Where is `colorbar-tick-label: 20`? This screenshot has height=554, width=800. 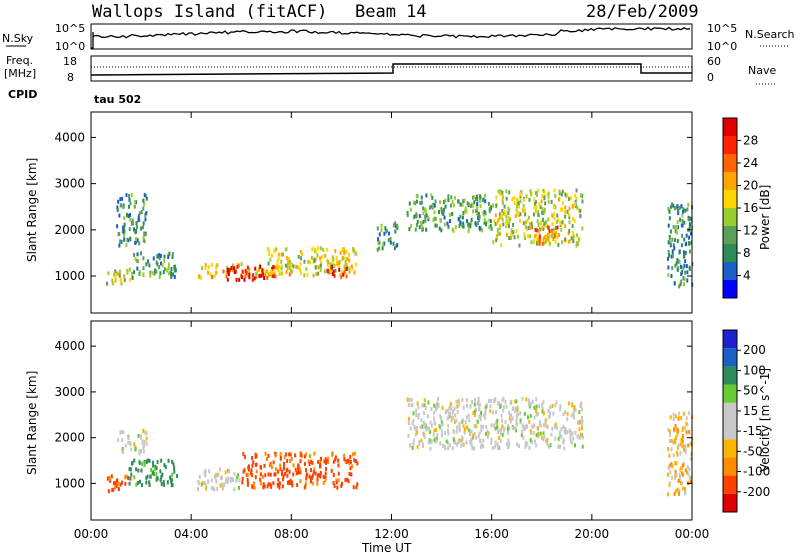
colorbar-tick-label: 20 is located at coordinates (750, 186).